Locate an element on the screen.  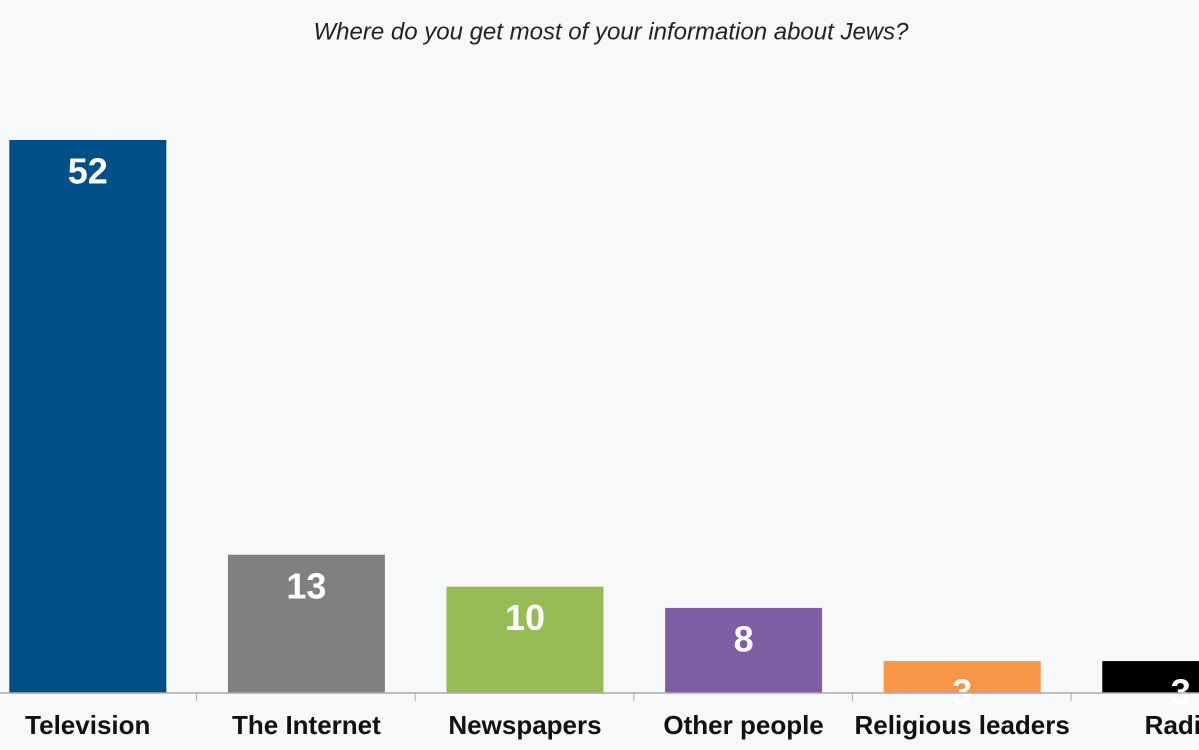
value-label: 8 is located at coordinates (744, 638).